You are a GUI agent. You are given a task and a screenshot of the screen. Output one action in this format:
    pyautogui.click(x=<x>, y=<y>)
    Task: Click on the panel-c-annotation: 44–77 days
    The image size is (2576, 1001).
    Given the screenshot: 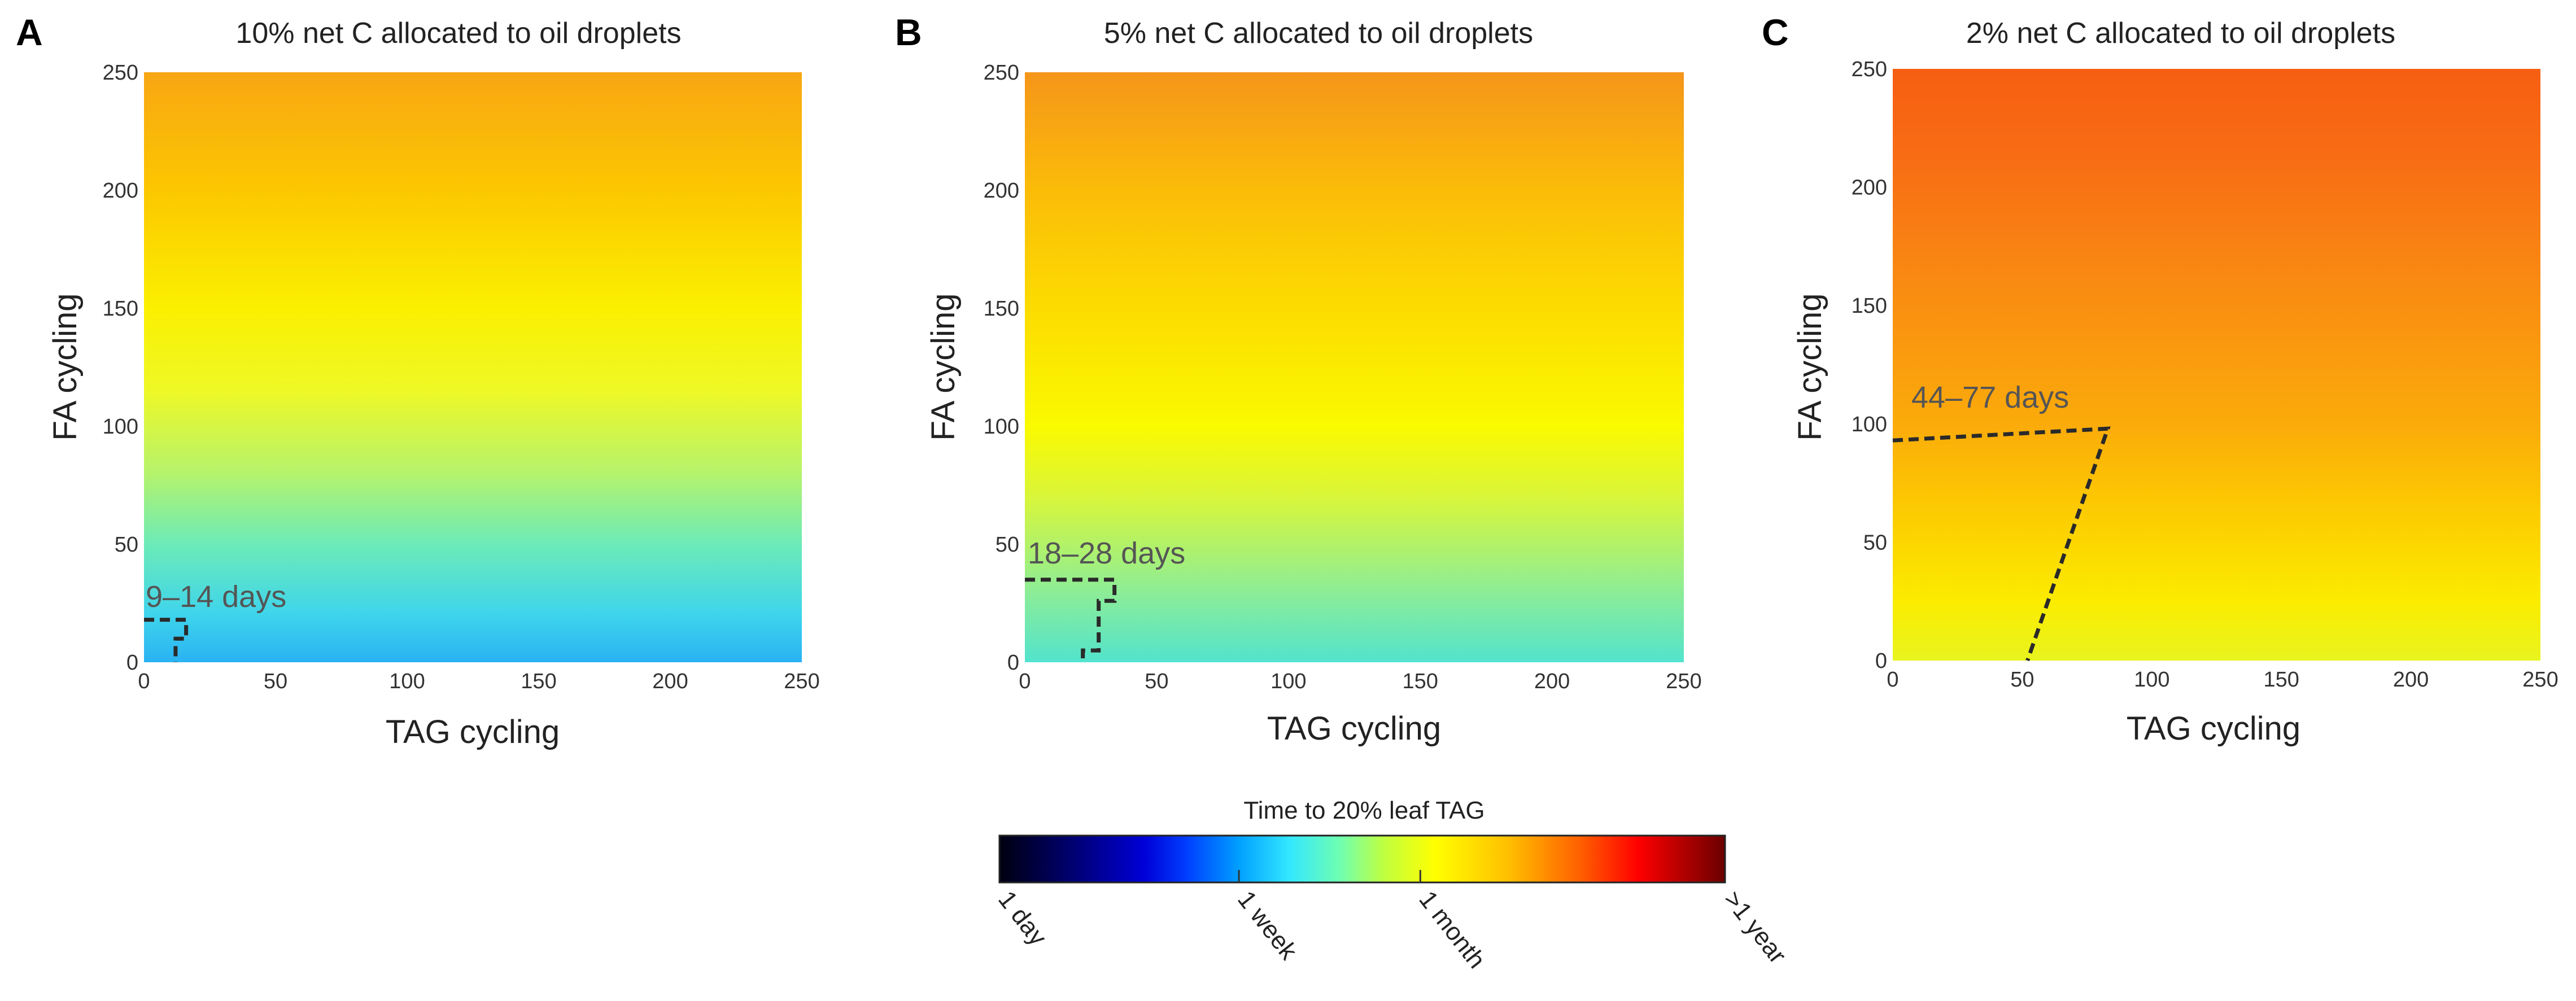 What is the action you would take?
    pyautogui.click(x=1990, y=398)
    